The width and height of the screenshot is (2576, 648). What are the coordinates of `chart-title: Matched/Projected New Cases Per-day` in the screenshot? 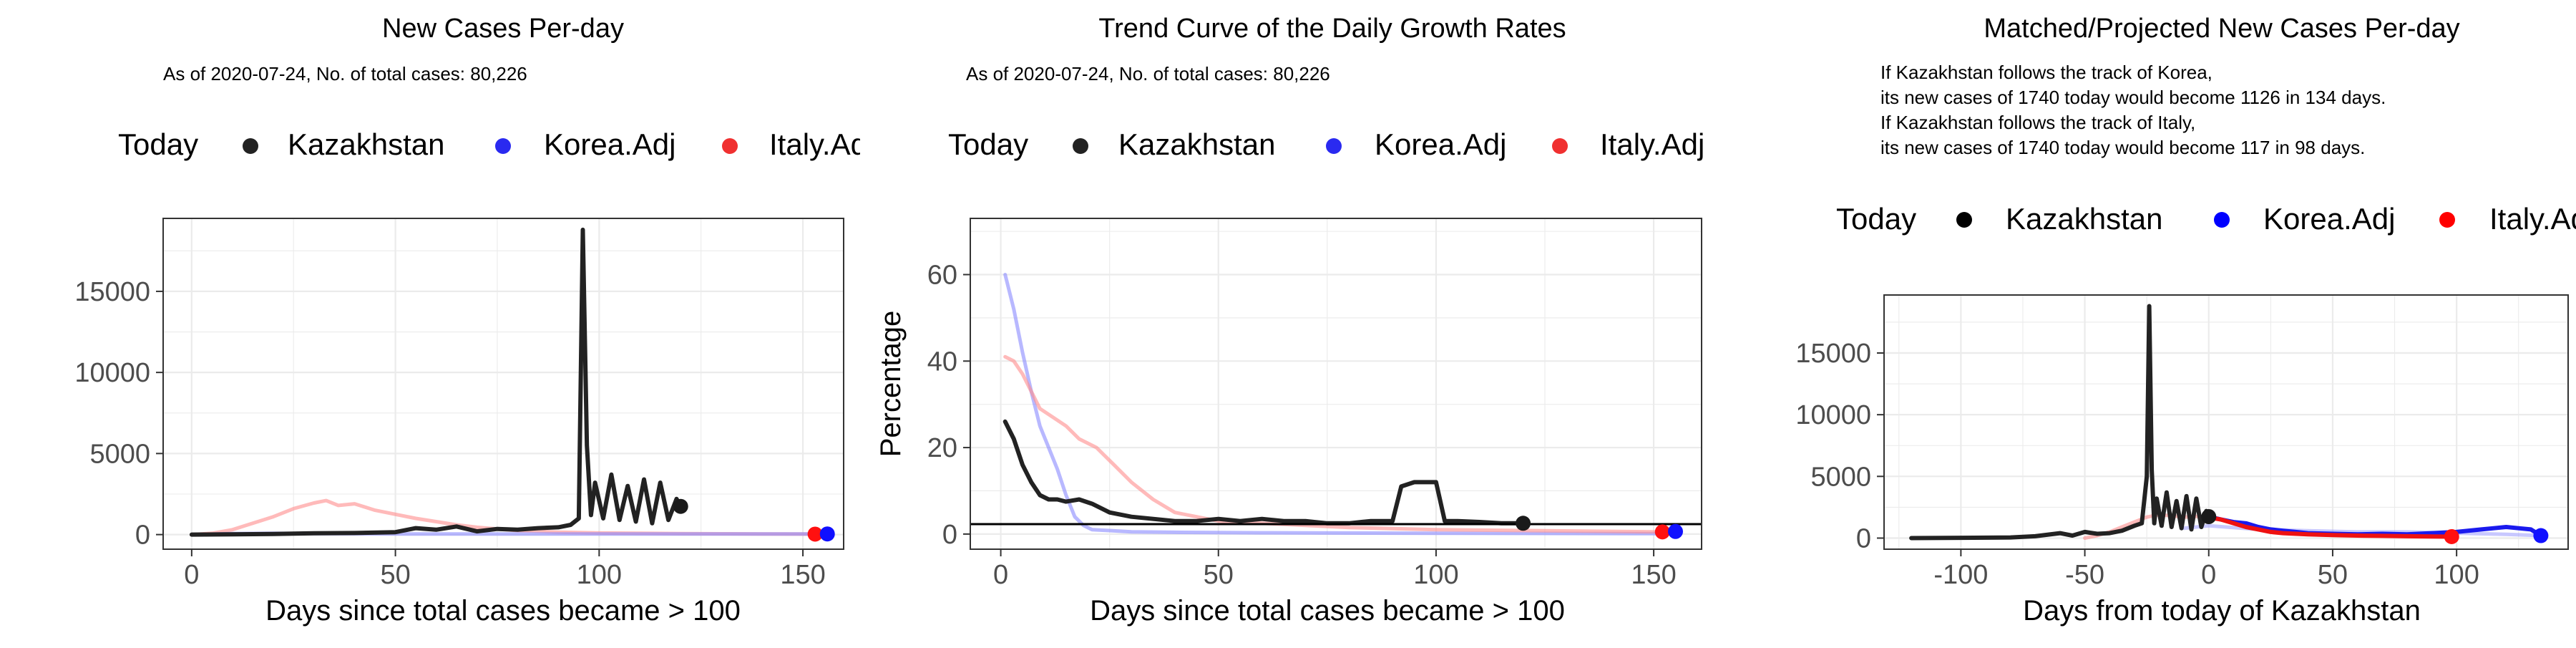 It's located at (2221, 29).